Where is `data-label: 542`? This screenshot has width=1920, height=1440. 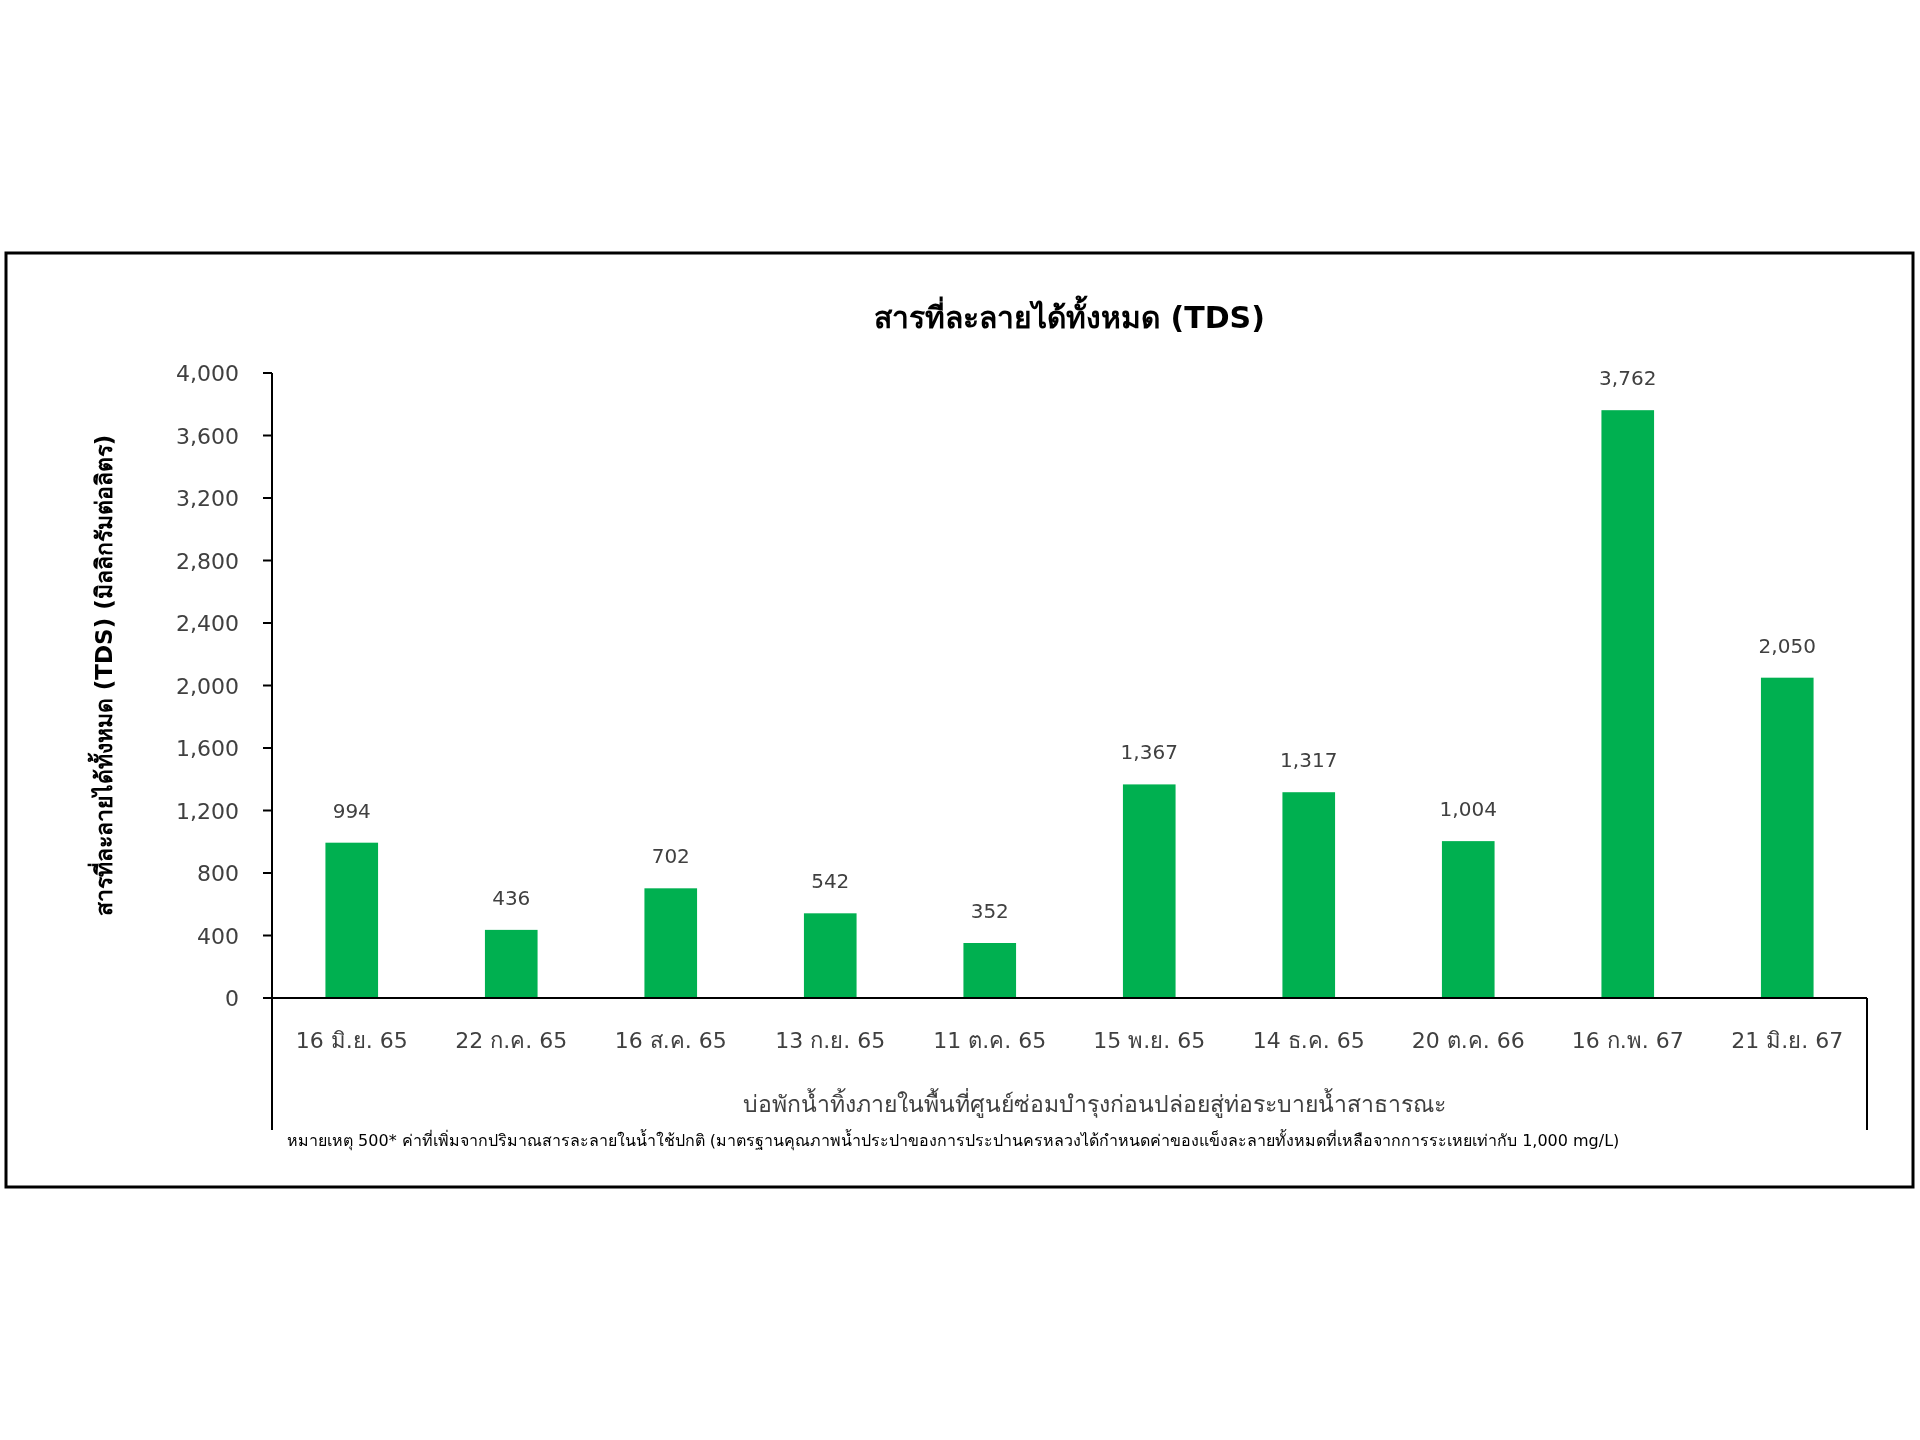
data-label: 542 is located at coordinates (830, 881).